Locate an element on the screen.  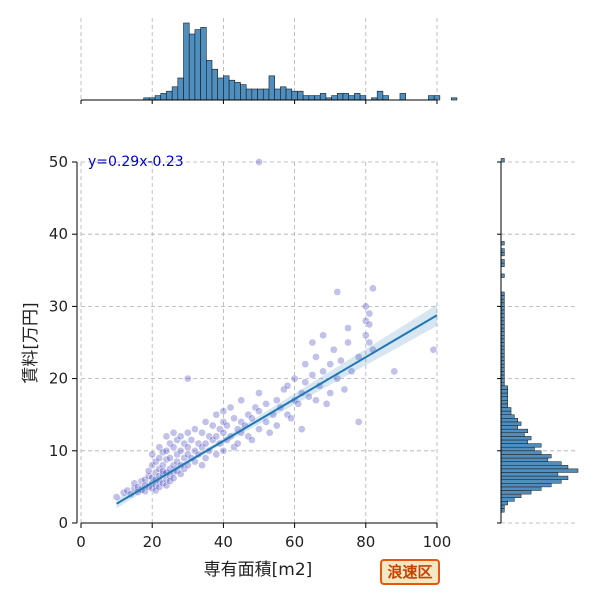
y-tick-label: 10 is located at coordinates (58, 451).